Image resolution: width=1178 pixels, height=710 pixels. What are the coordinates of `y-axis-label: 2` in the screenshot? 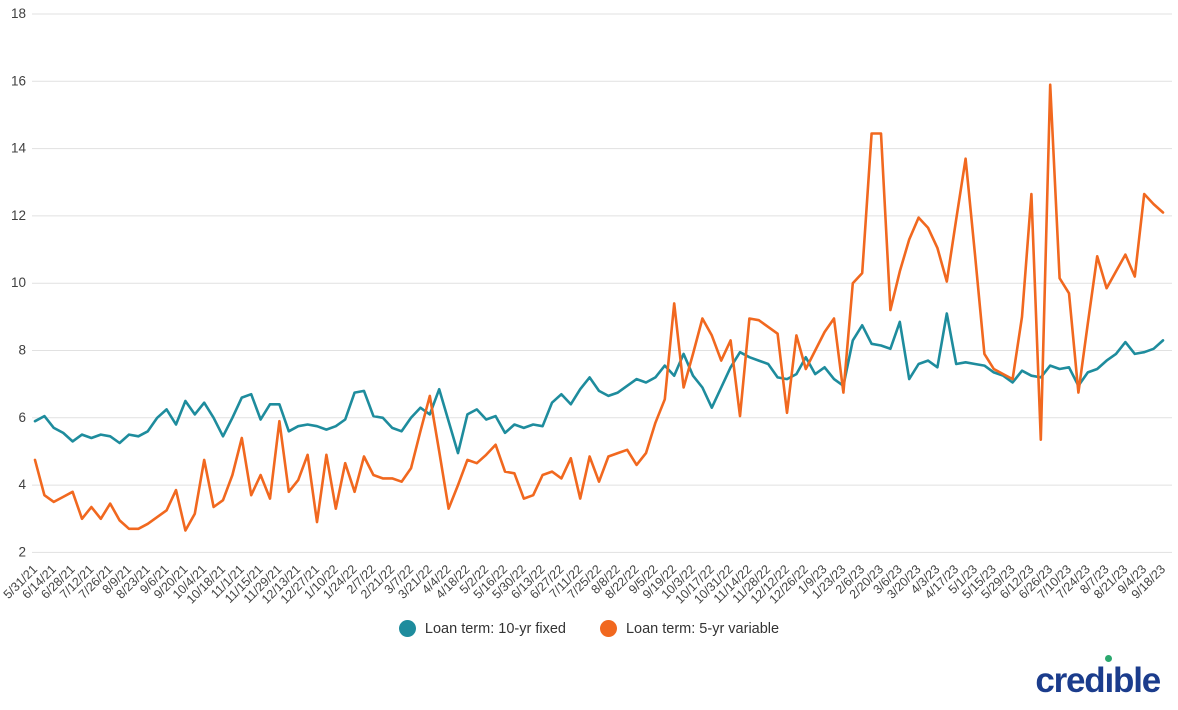 It's located at (22, 551).